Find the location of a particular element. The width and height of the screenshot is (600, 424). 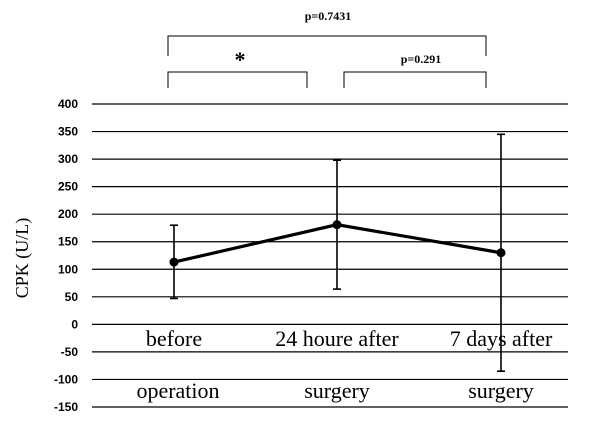

outer-bracket is located at coordinates (327, 45).